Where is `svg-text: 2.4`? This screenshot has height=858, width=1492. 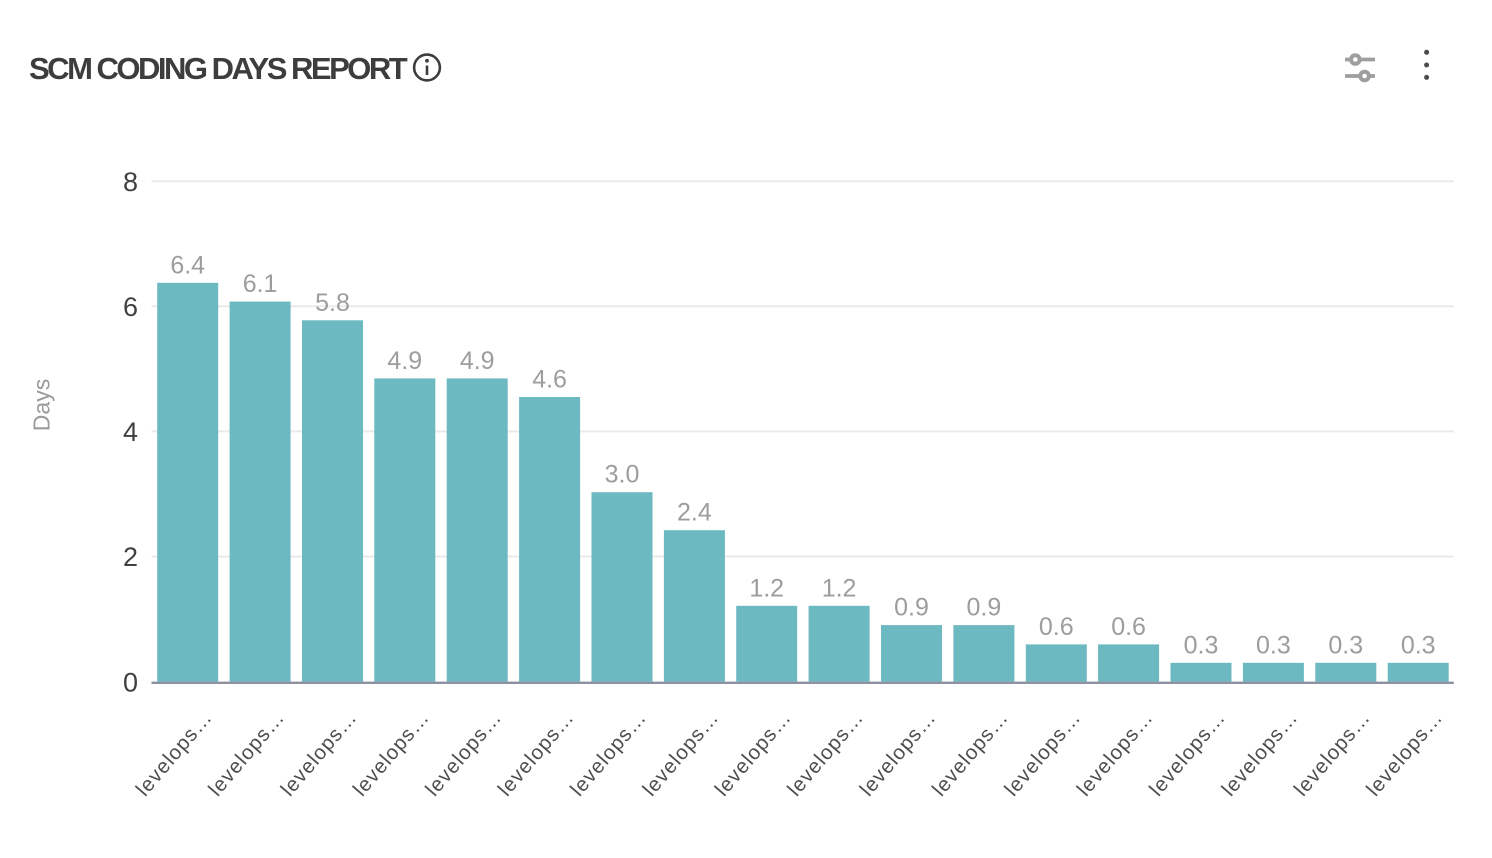
svg-text: 2.4 is located at coordinates (694, 513).